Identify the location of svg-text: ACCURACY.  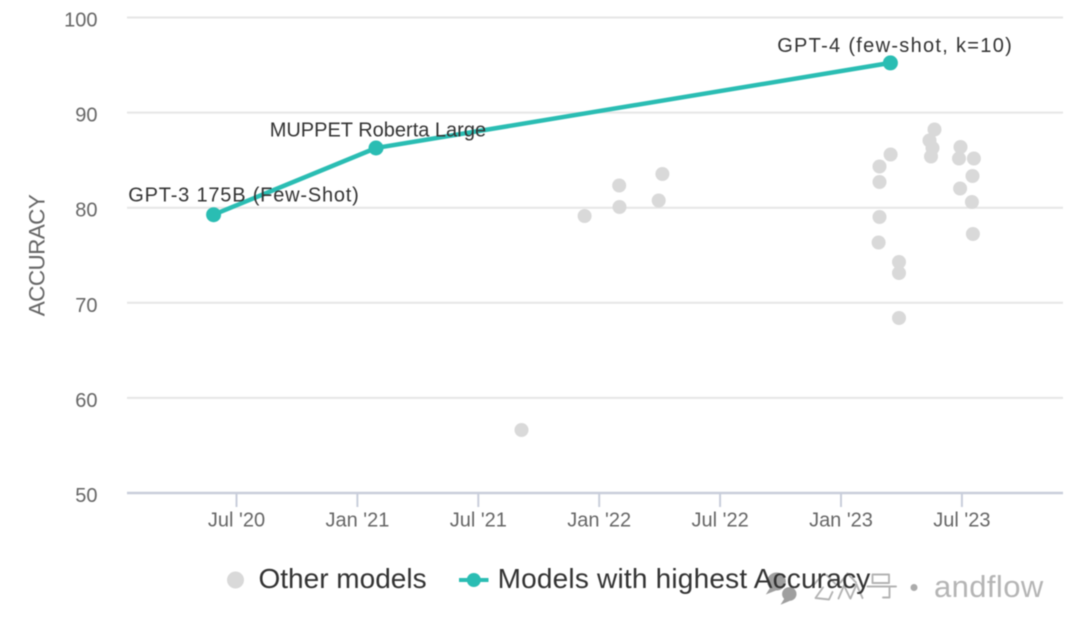
(37, 255).